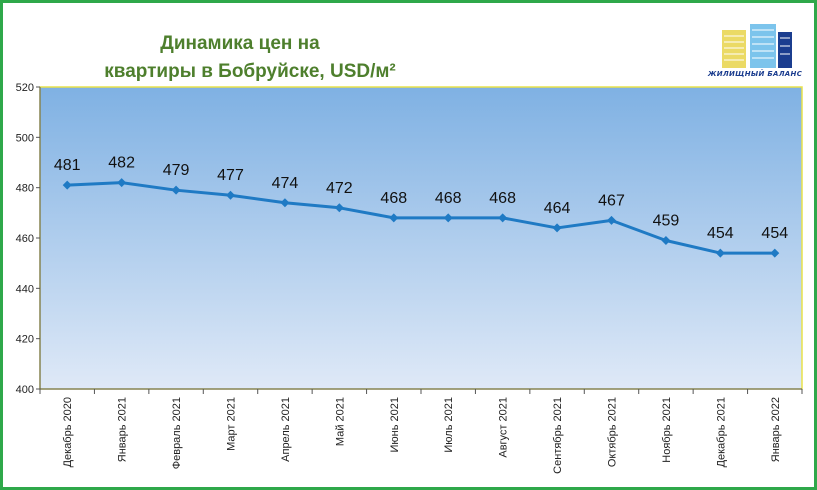 This screenshot has height=490, width=817. Describe the element at coordinates (755, 74) in the screenshot. I see `logo-text: ЖИЛИЩНЫЙ БАЛАНС` at that location.